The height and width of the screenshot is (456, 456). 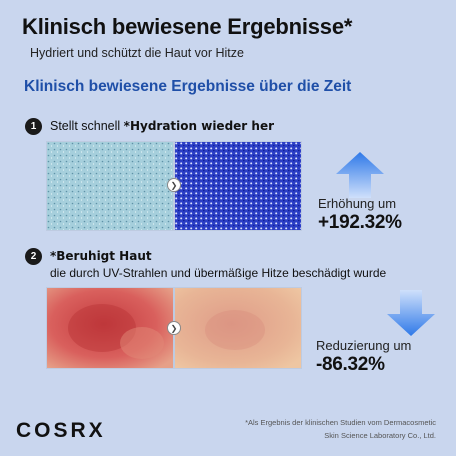 I want to click on step-1-number-badge: 1, so click(x=33, y=126).